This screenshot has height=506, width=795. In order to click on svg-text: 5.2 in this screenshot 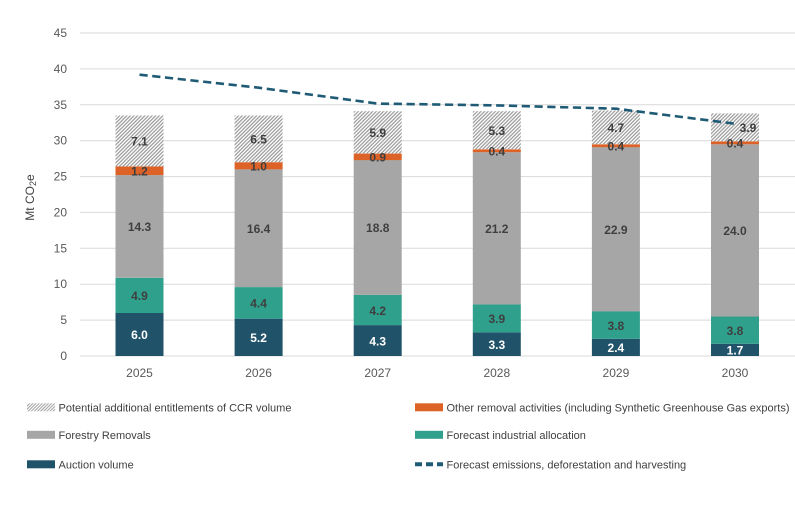, I will do `click(258, 338)`.